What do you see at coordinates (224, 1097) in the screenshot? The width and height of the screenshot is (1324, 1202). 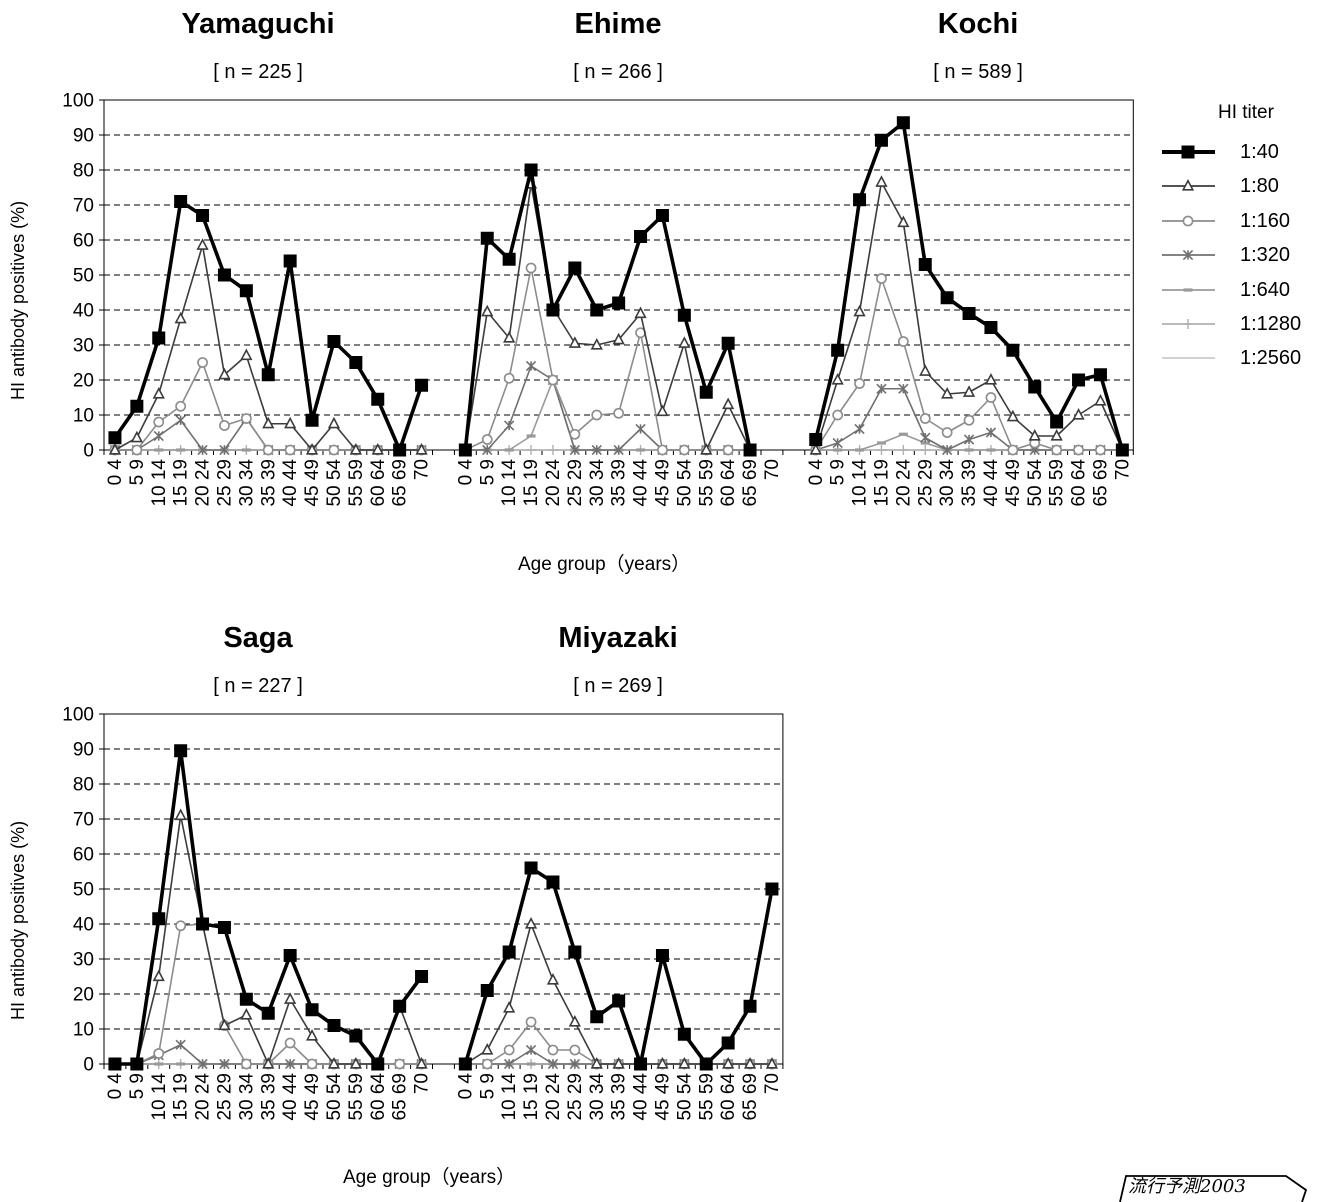 I see `x-tick-label: 25 29` at bounding box center [224, 1097].